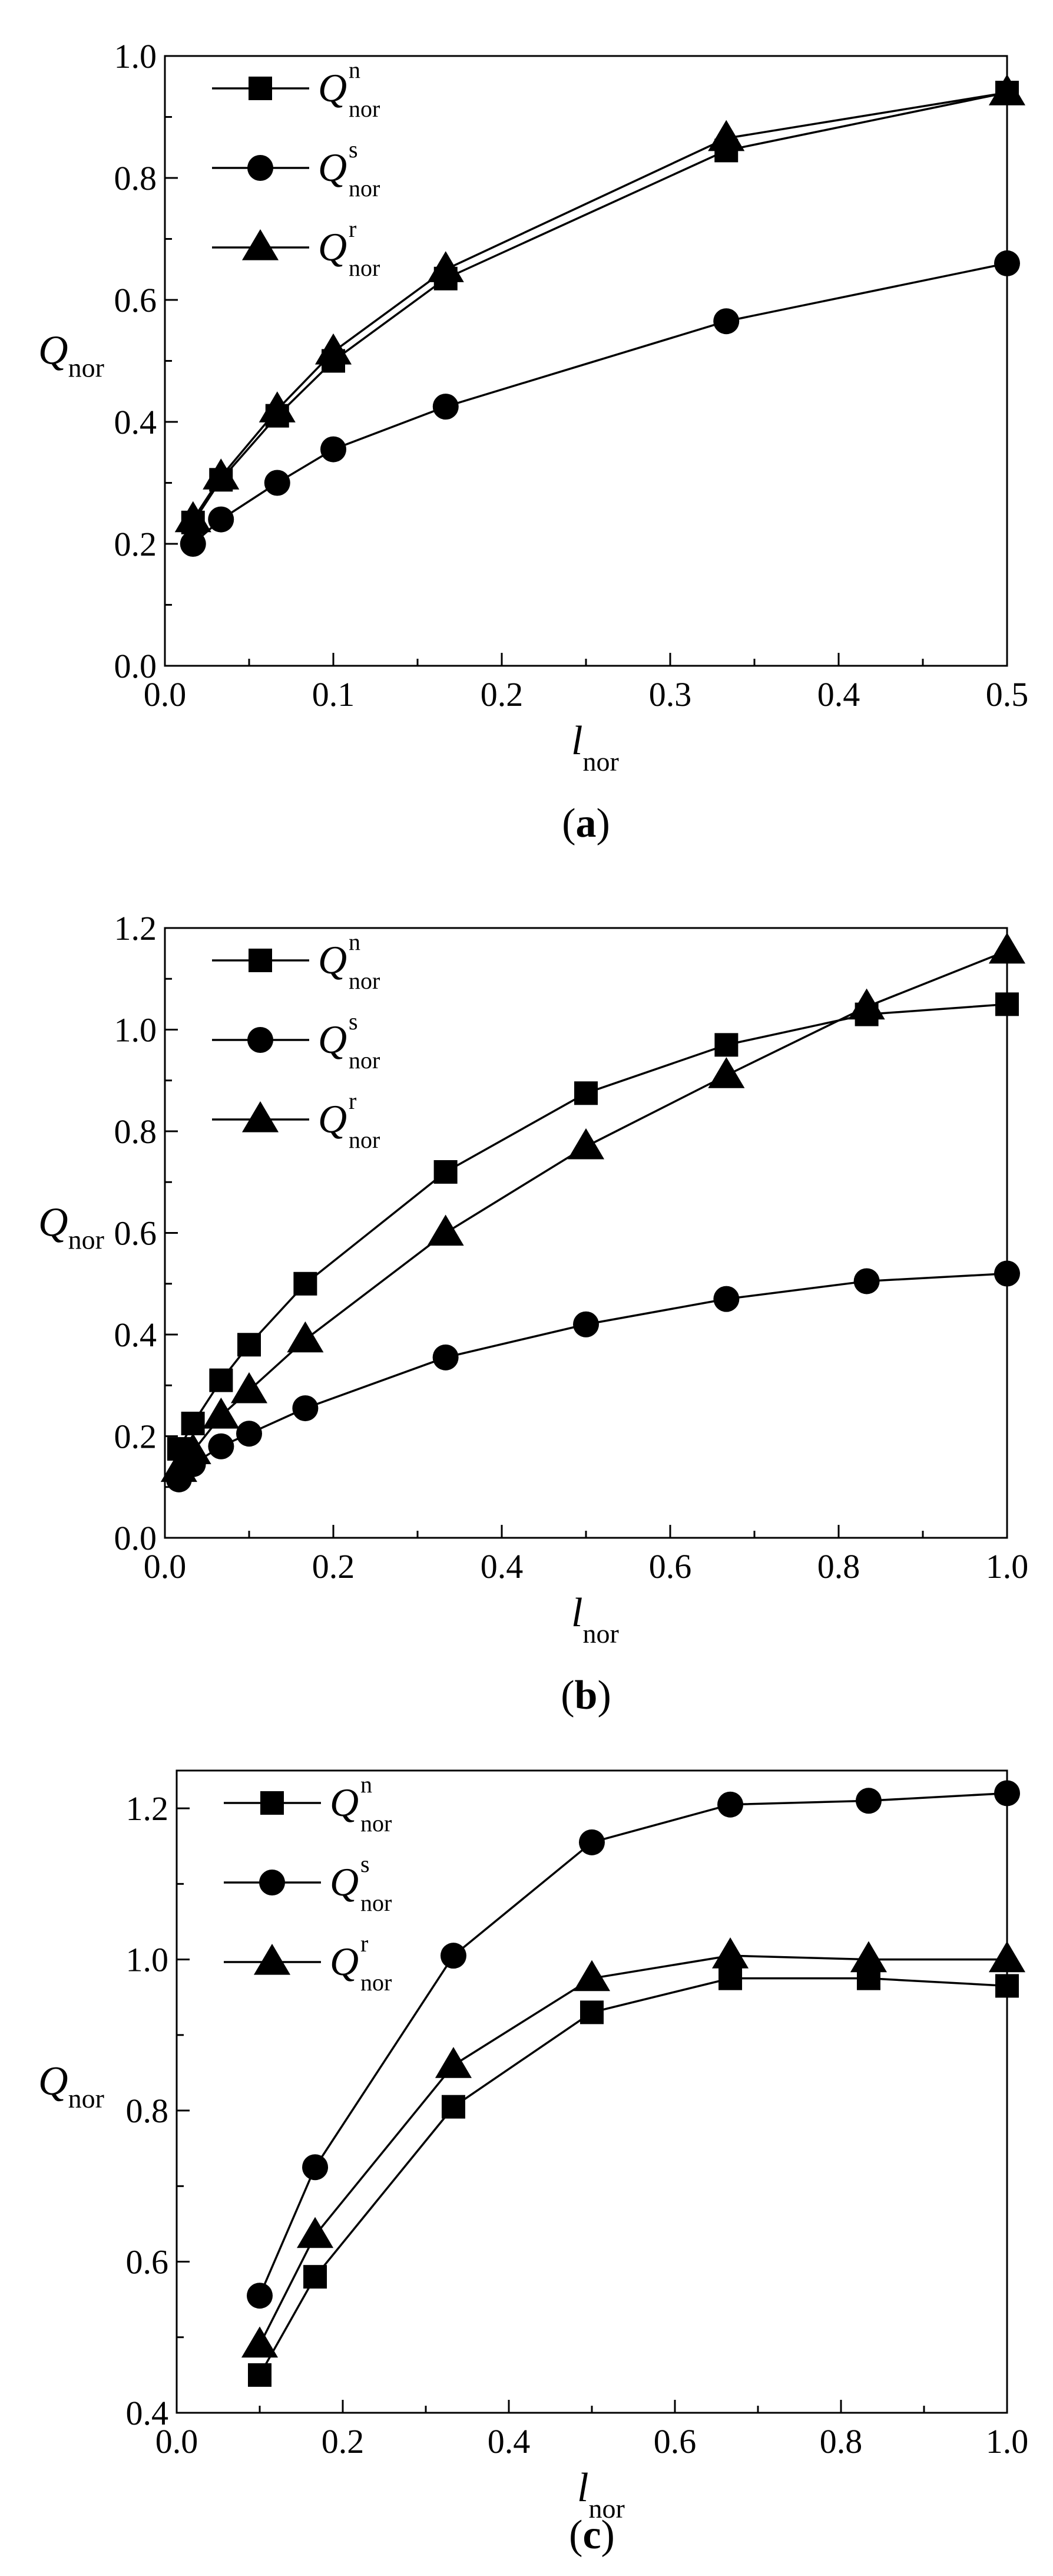 This screenshot has height=2576, width=1053. What do you see at coordinates (86, 2098) in the screenshot?
I see `y-axis-subscript: nor` at bounding box center [86, 2098].